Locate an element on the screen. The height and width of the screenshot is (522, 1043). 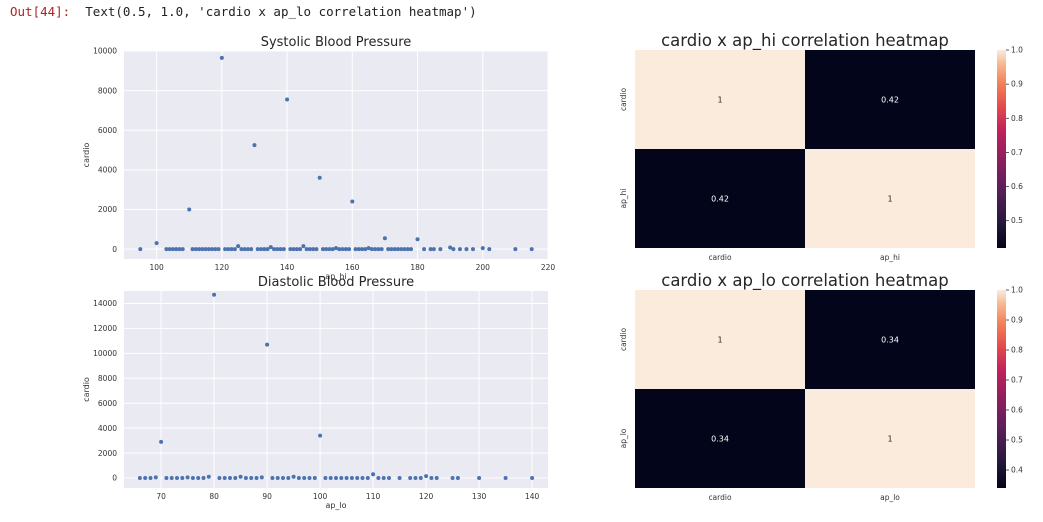
chart-title: Diastolic Blood Pressure is located at coordinates (336, 282).